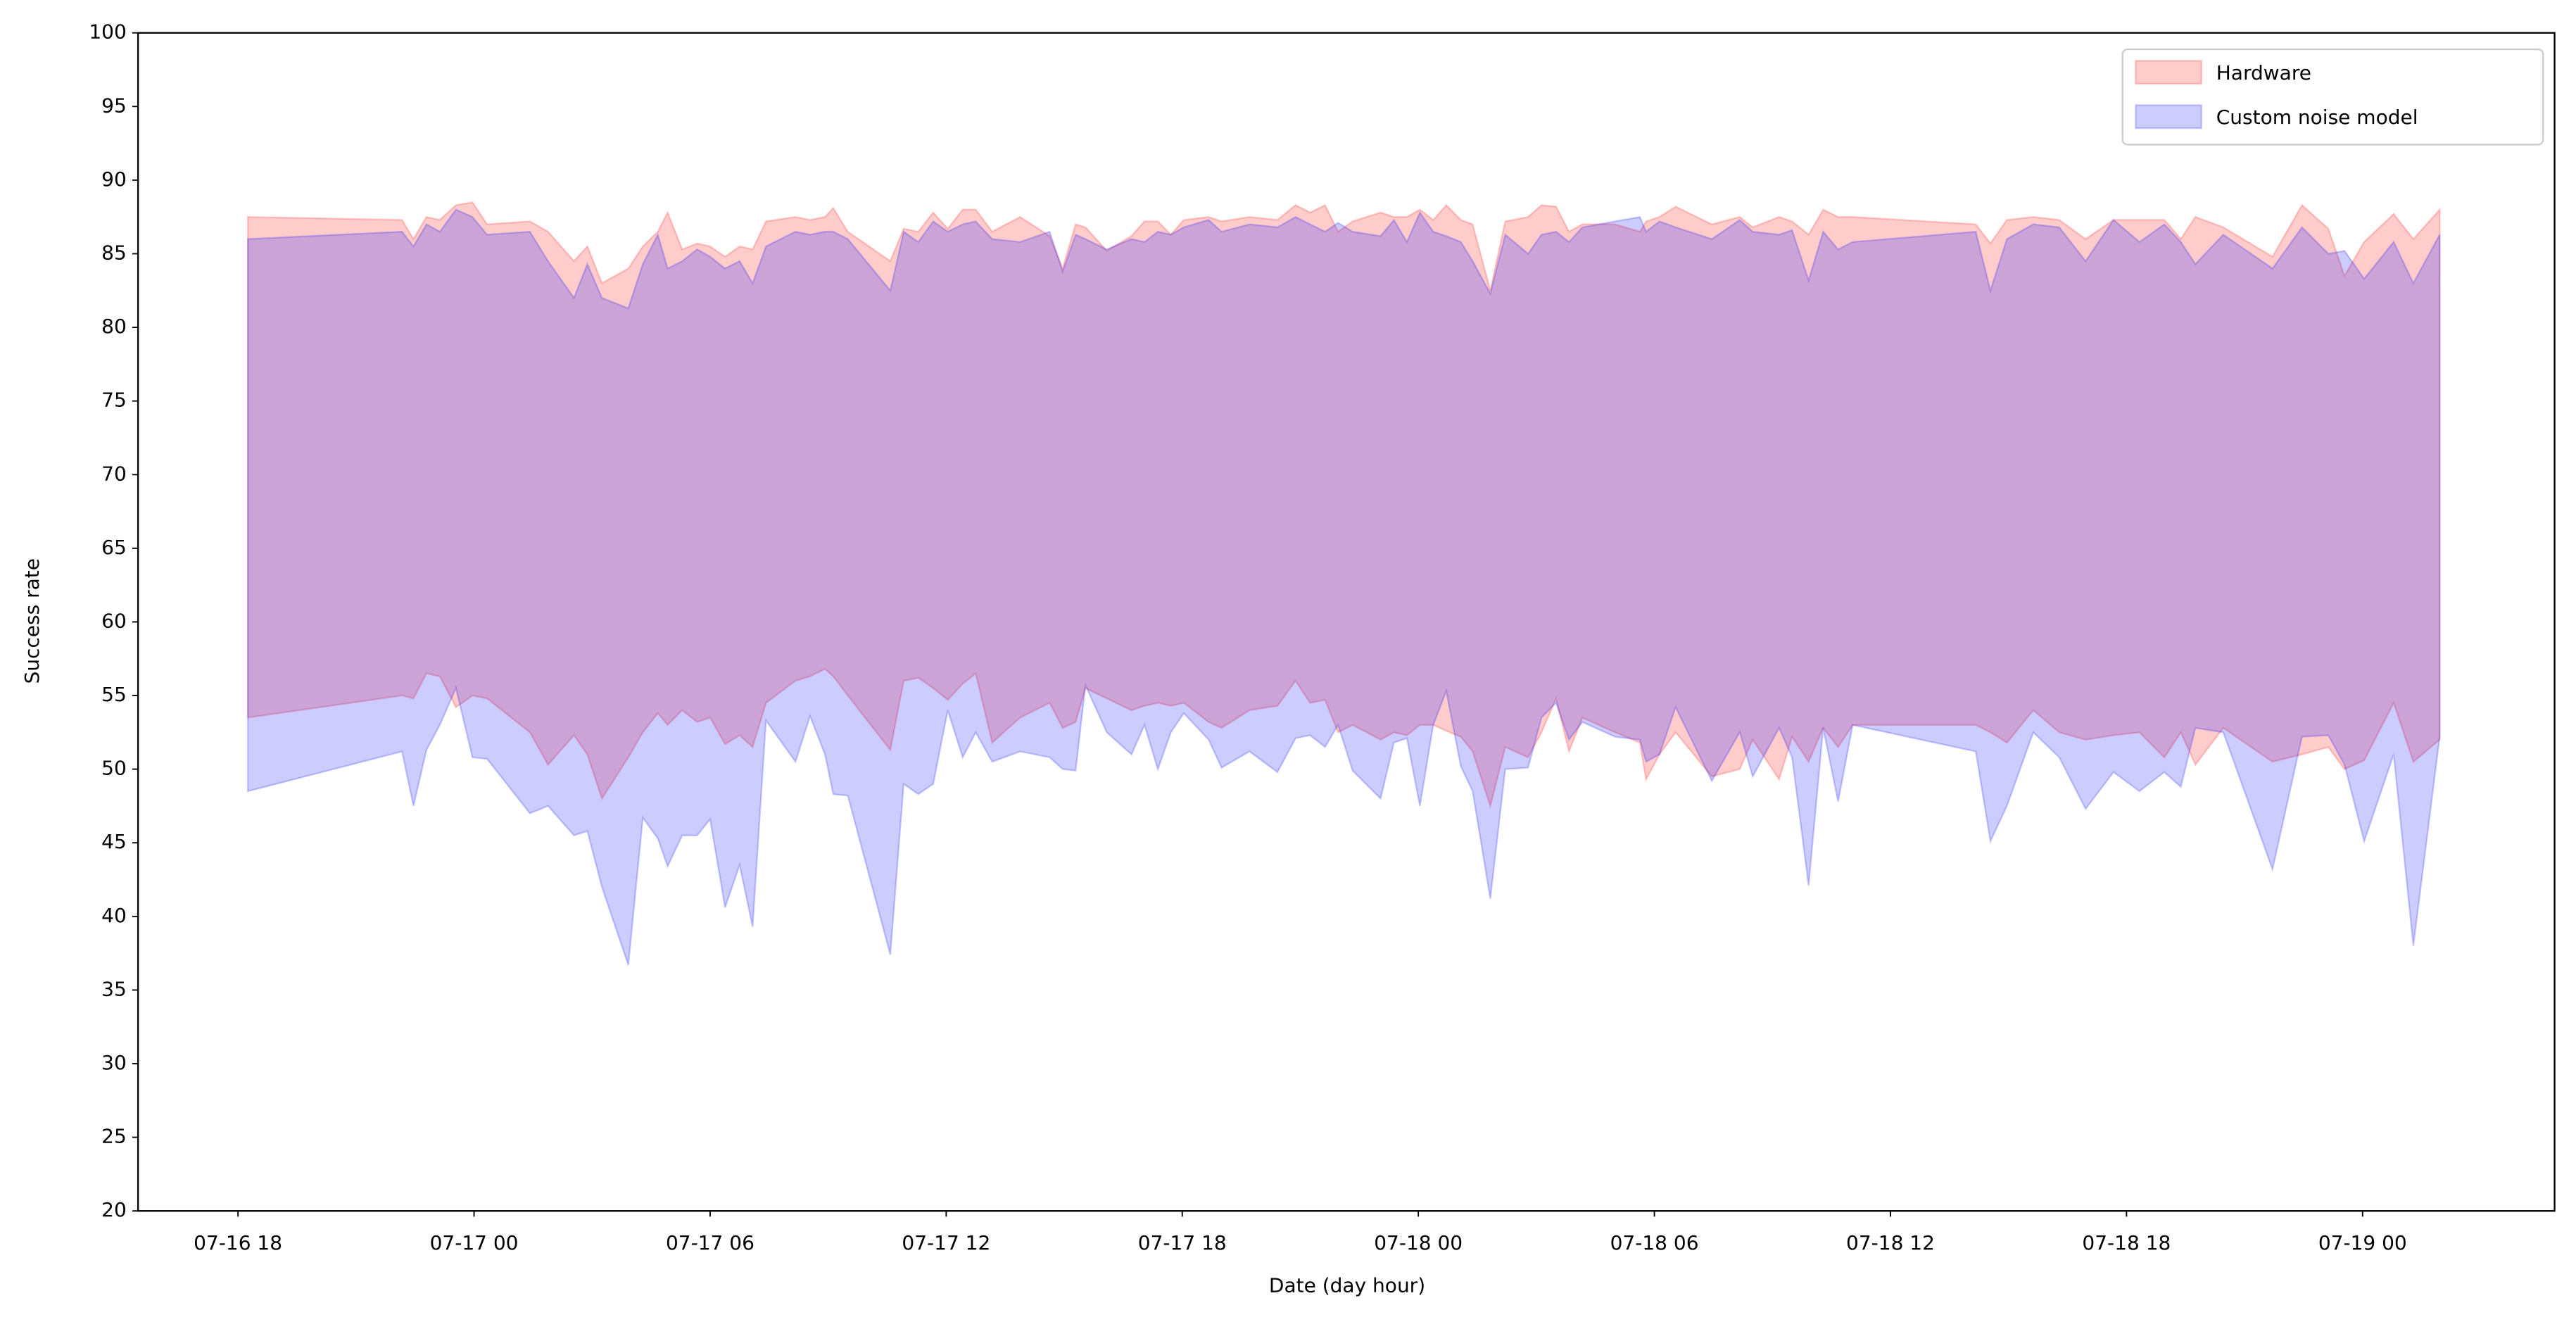  What do you see at coordinates (238, 1242) in the screenshot?
I see `x-tick-label: 07-16 18` at bounding box center [238, 1242].